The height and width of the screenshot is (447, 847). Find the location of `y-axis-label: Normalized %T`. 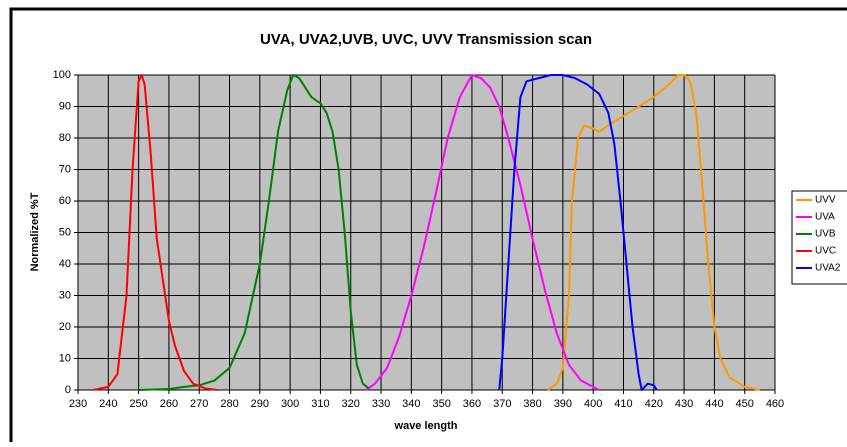

y-axis-label: Normalized %T is located at coordinates (35, 231).